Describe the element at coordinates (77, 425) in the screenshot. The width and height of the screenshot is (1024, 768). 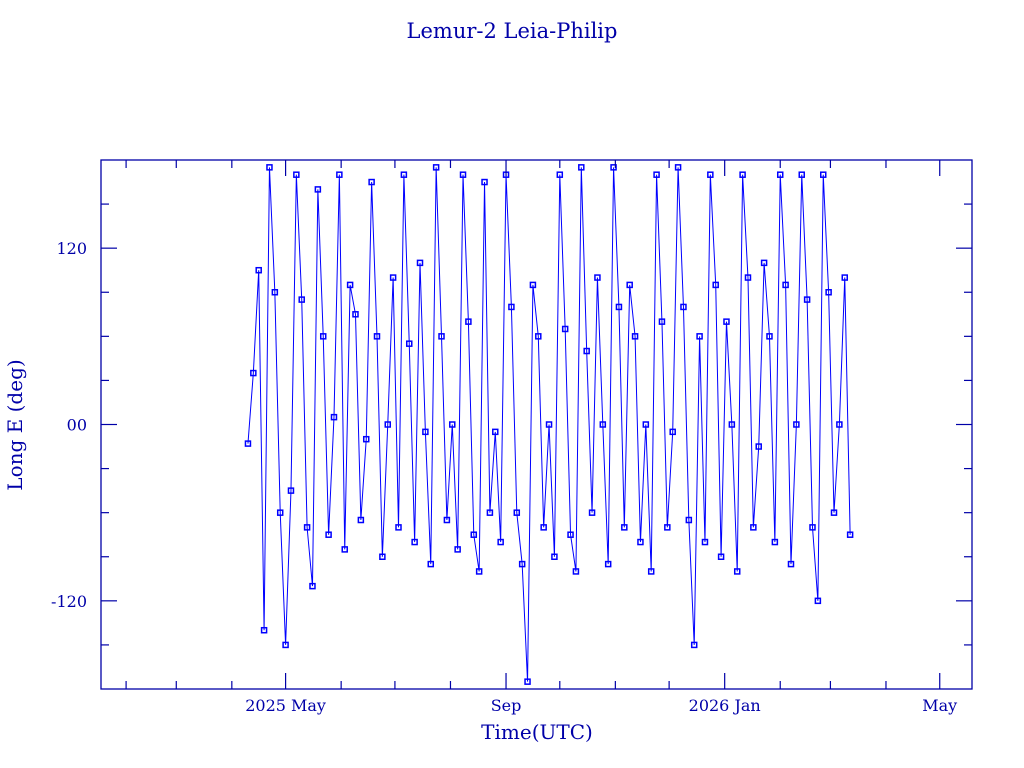
I see `y-tick-label: 00` at that location.